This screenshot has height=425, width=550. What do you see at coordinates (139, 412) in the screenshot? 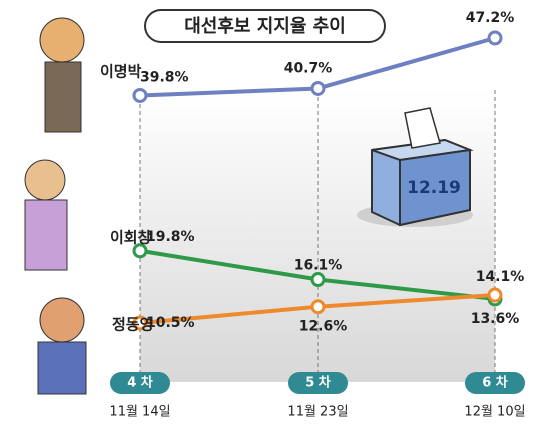
I see `x-tick-label: 11월 14일` at bounding box center [139, 412].